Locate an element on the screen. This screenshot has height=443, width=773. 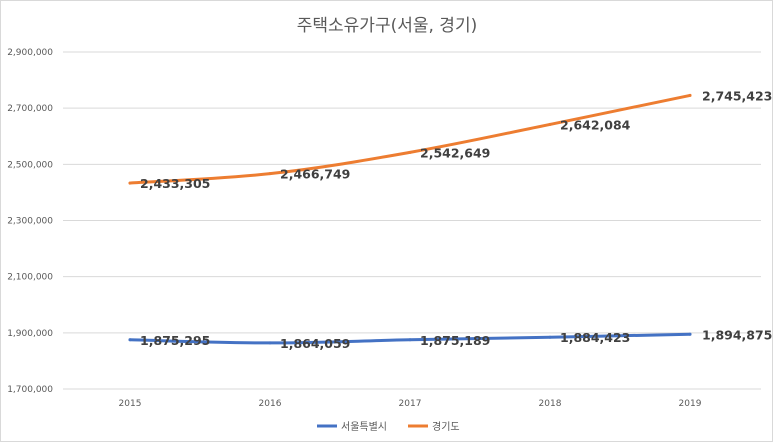
y-tick-label: 2,700,000 is located at coordinates (30, 109).